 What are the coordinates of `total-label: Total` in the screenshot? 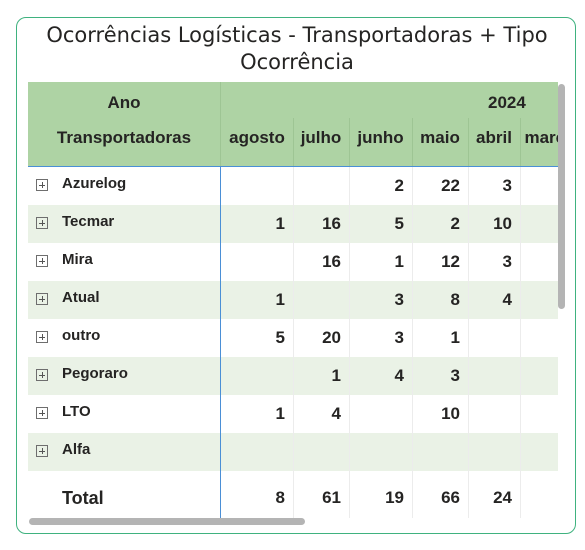 It's located at (83, 498).